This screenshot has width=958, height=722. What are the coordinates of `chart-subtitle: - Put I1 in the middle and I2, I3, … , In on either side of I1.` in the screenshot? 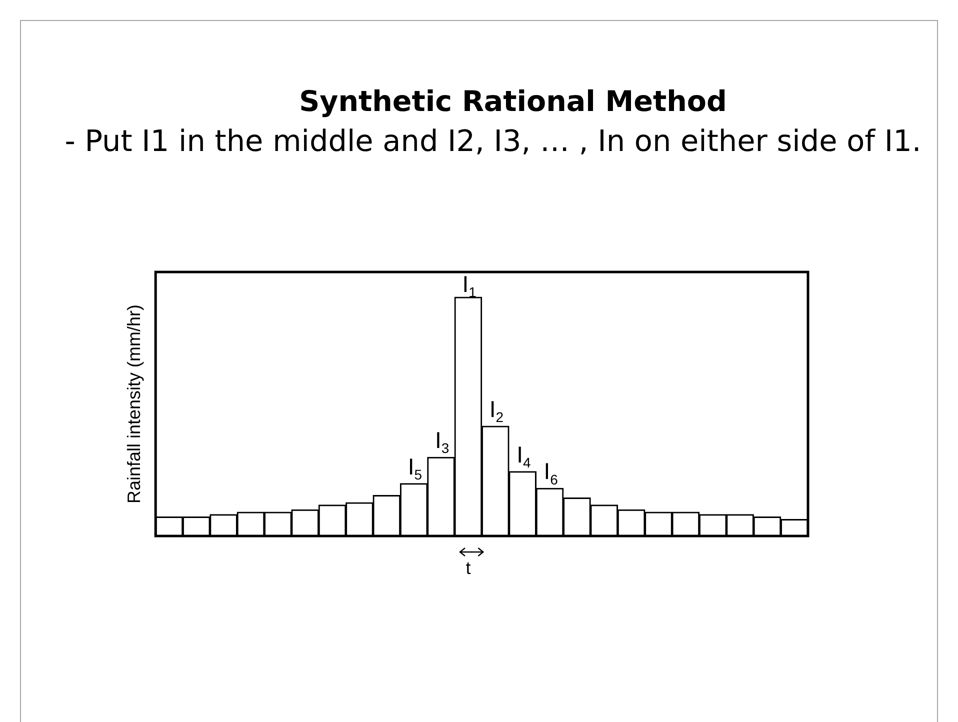 It's located at (493, 141).